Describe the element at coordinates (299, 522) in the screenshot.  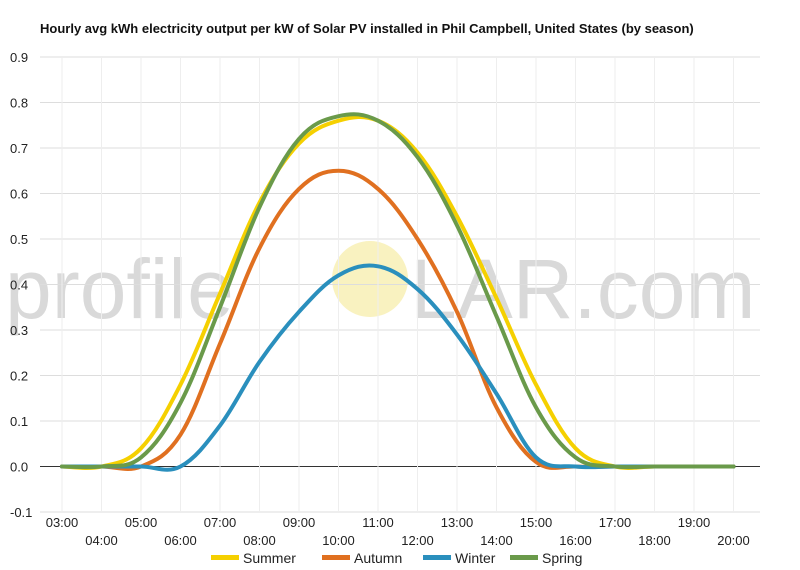
I see `x-tick-label: 09:00` at that location.